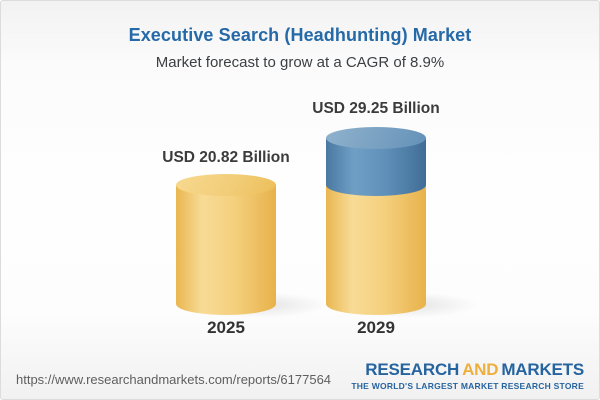 This screenshot has height=400, width=600. Describe the element at coordinates (226, 304) in the screenshot. I see `bar-bottom-edge-2025` at that location.